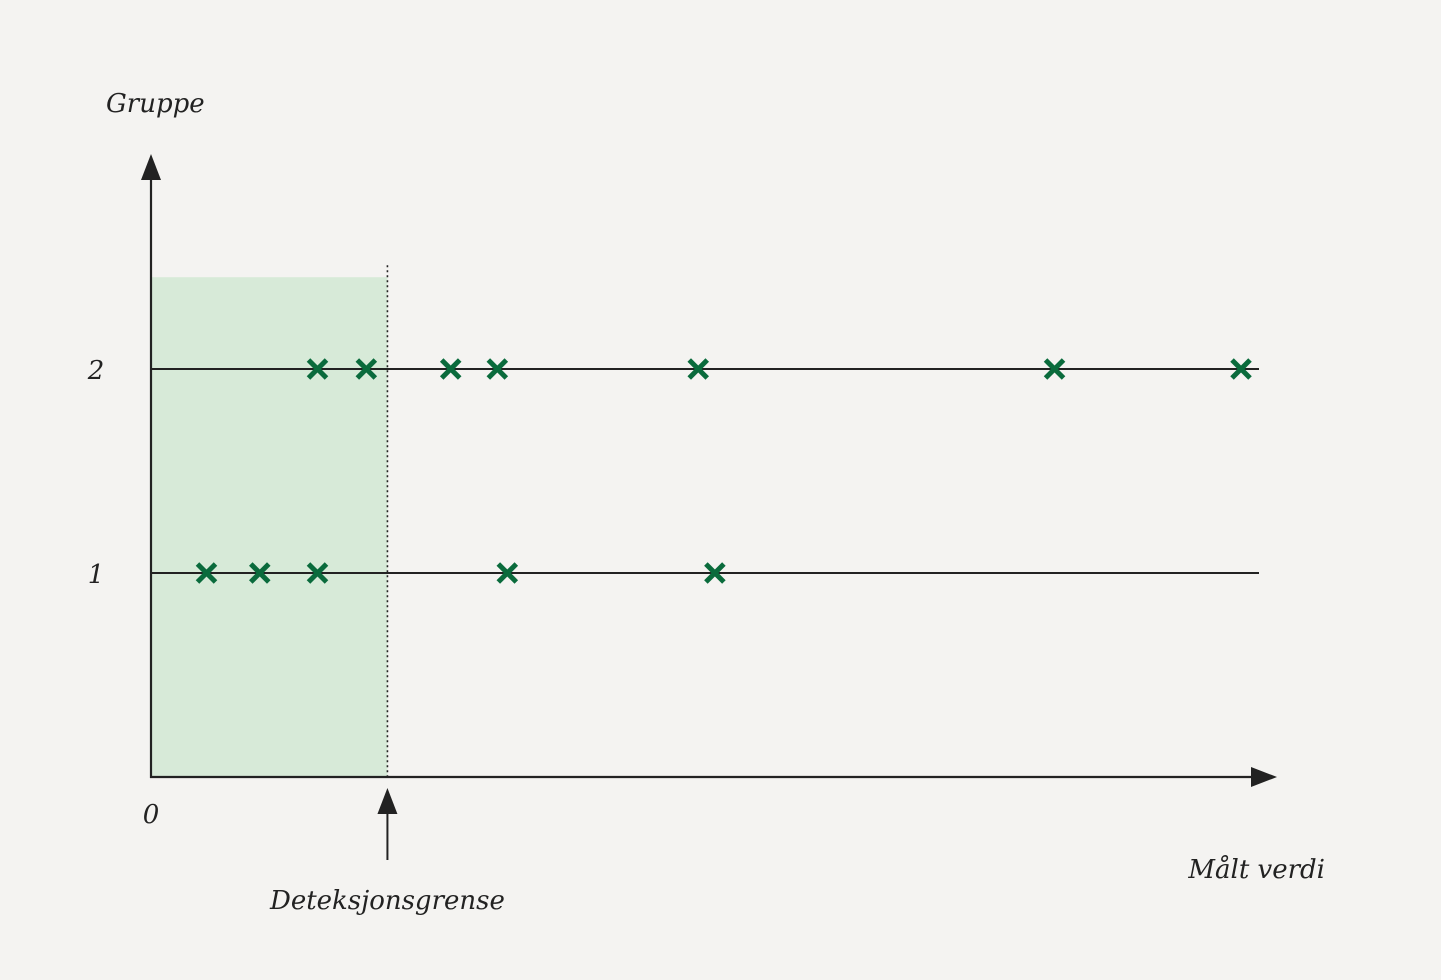 This screenshot has height=980, width=1441. What do you see at coordinates (1256, 869) in the screenshot?
I see `x-axis-label: Målt verdi` at bounding box center [1256, 869].